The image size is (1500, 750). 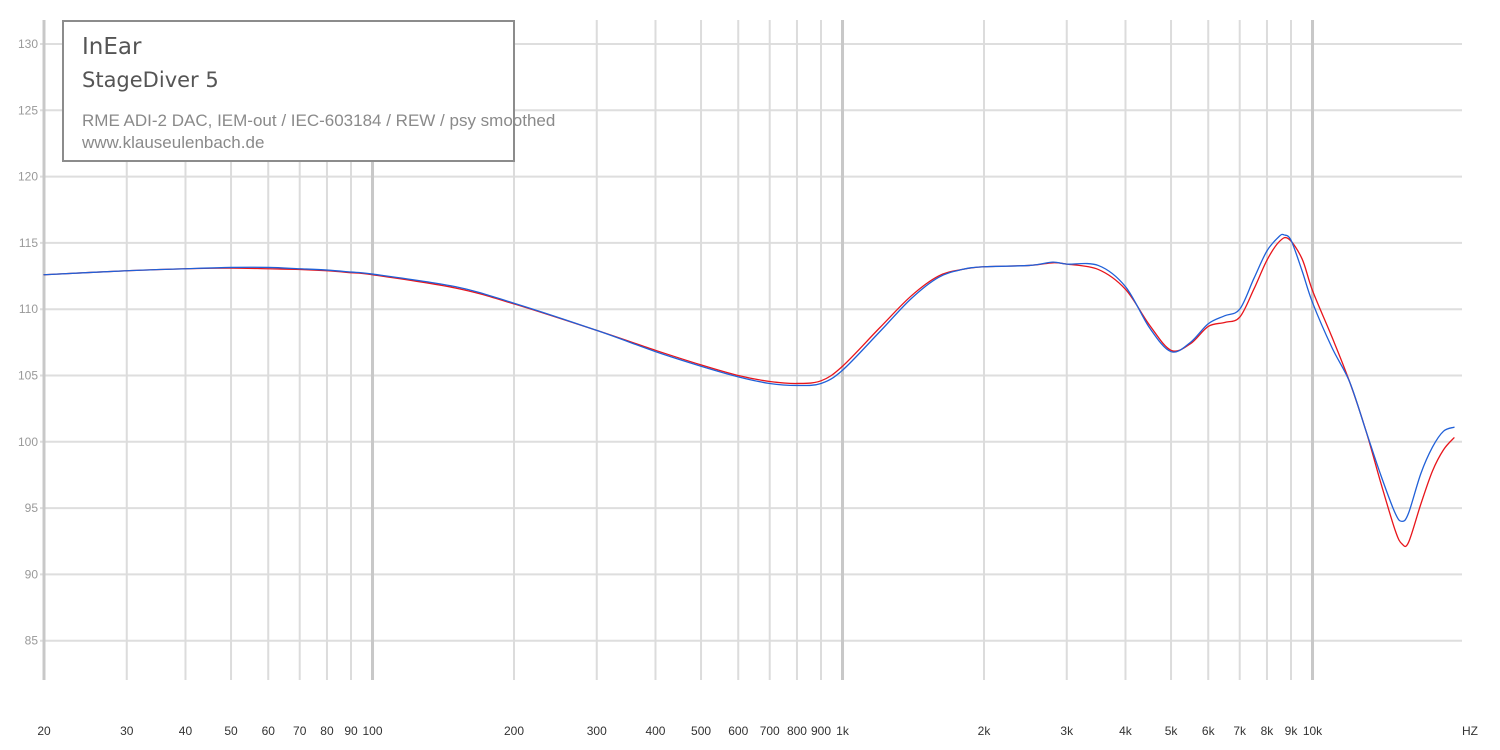 I want to click on x-tick-label: 200, so click(x=514, y=731).